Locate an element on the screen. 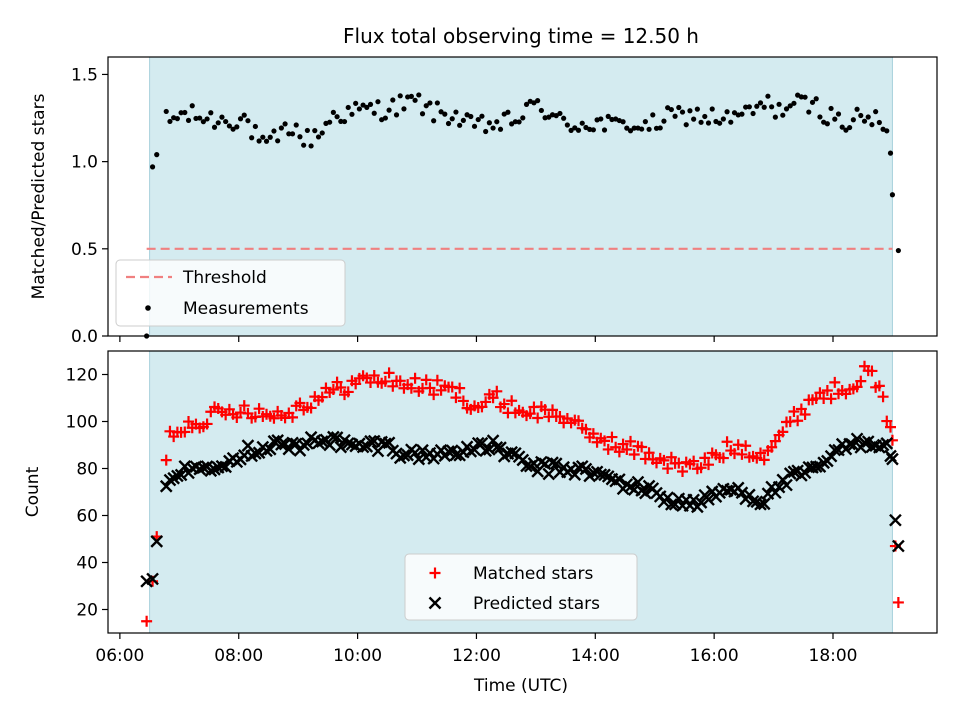 Image resolution: width=960 pixels, height=720 pixels. x-tick-label: 08:00 is located at coordinates (238, 656).